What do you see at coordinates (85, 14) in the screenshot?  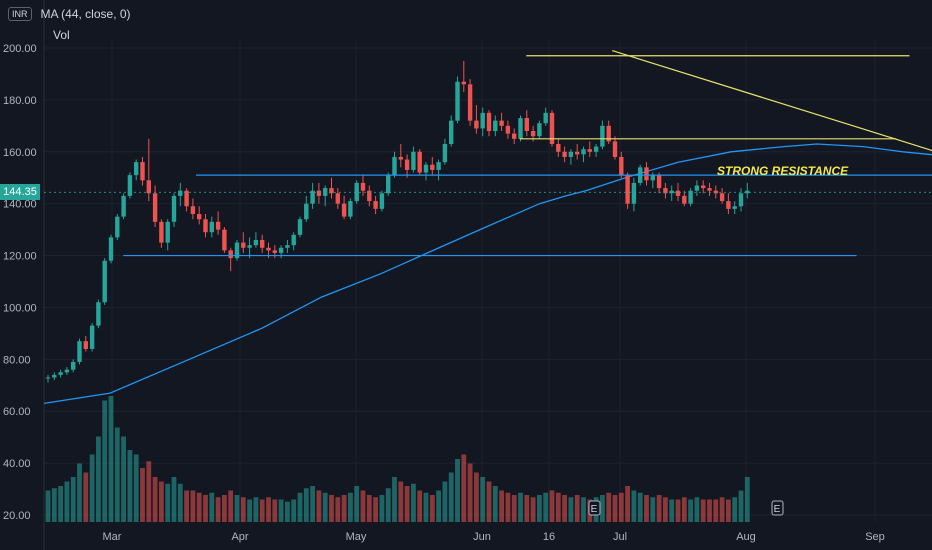 I see `ma-indicator-label: MA (44, close, 0)` at bounding box center [85, 14].